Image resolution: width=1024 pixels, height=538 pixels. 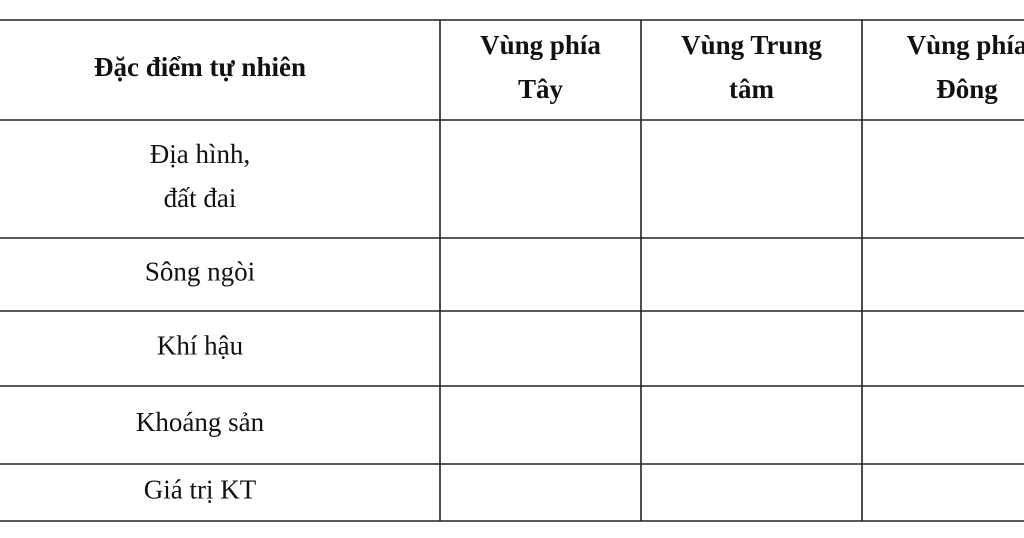 What do you see at coordinates (200, 154) in the screenshot?
I see `row-label: Địa hình,` at bounding box center [200, 154].